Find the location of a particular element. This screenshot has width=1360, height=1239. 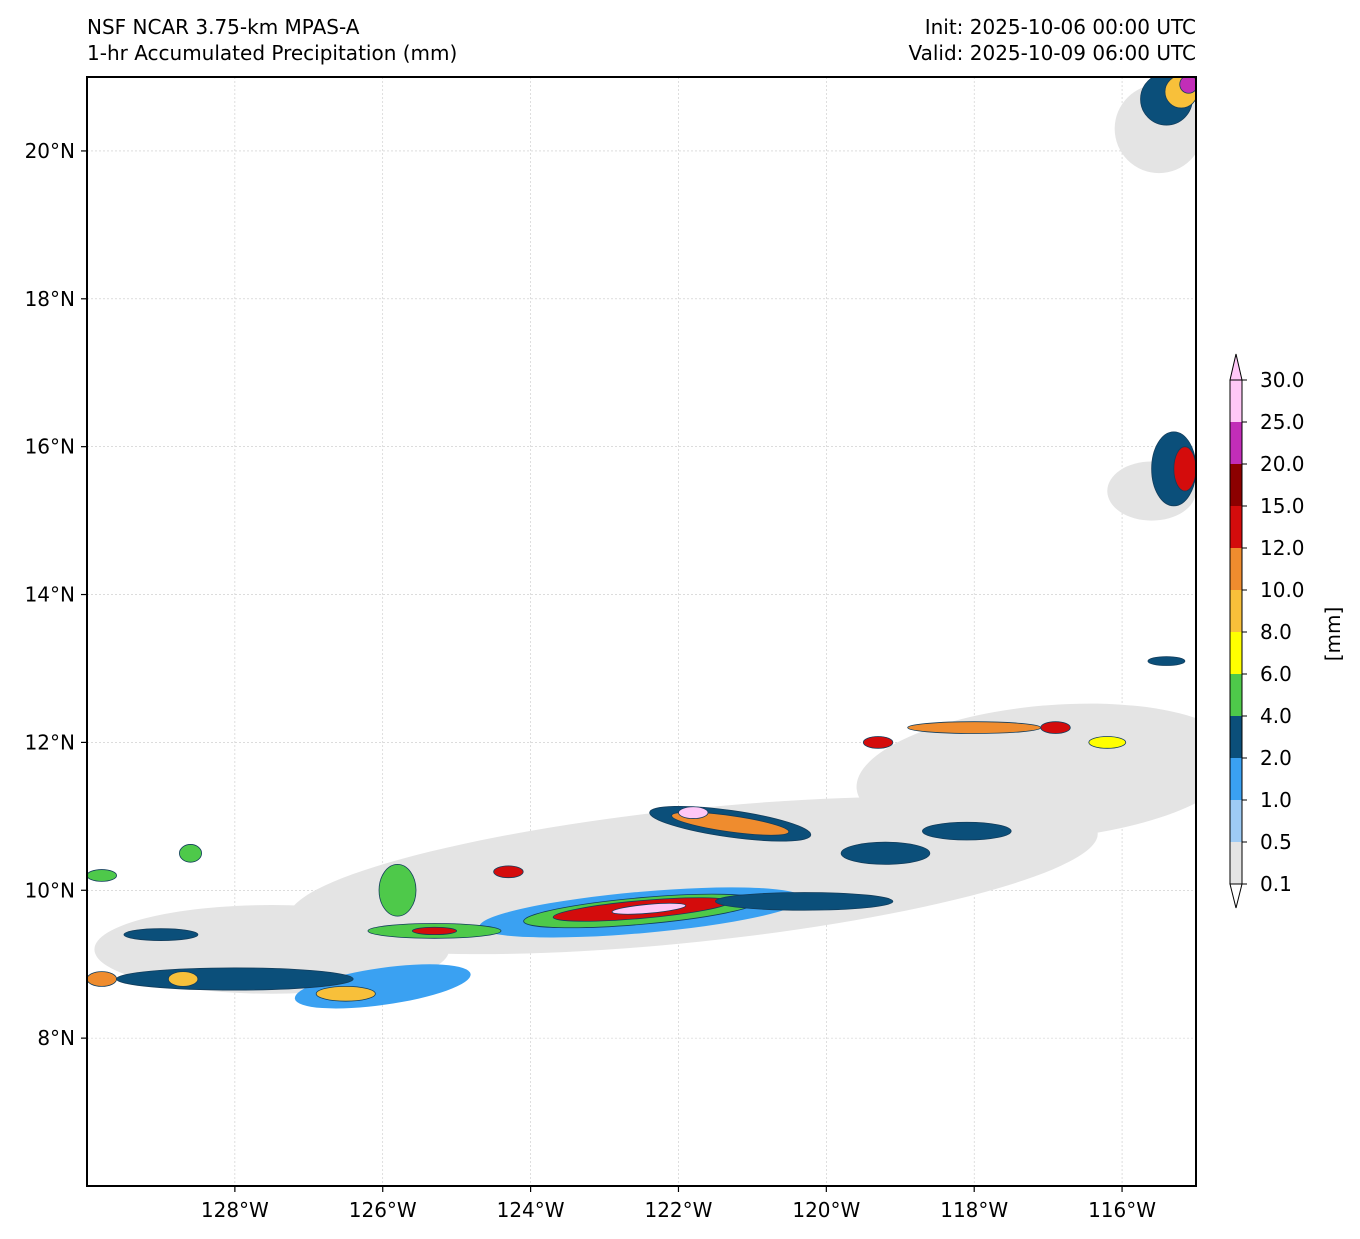

lat-tick-label: 16°N is located at coordinates (50, 447).